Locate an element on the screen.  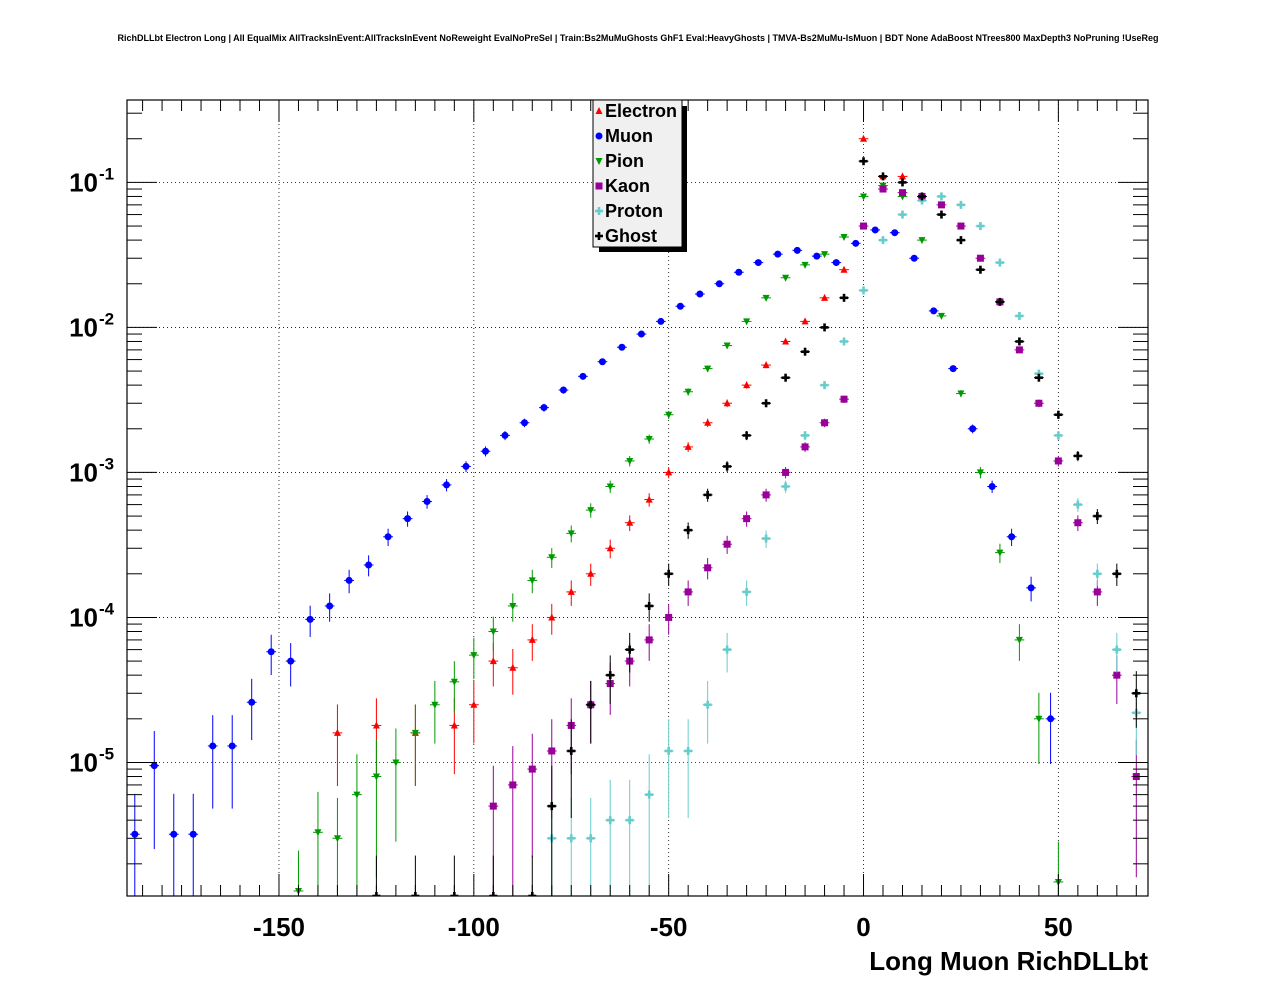
legend-label: Electron is located at coordinates (641, 111).